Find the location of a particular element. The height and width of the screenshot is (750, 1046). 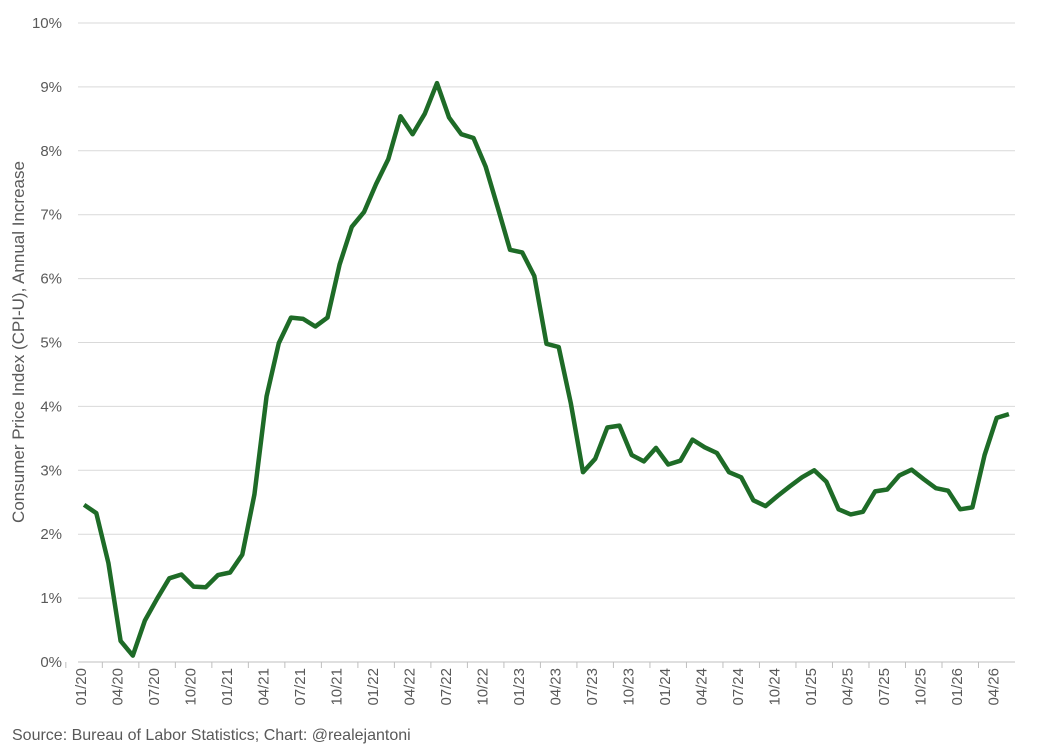

x-tick-label: 10/21 is located at coordinates (337, 687).